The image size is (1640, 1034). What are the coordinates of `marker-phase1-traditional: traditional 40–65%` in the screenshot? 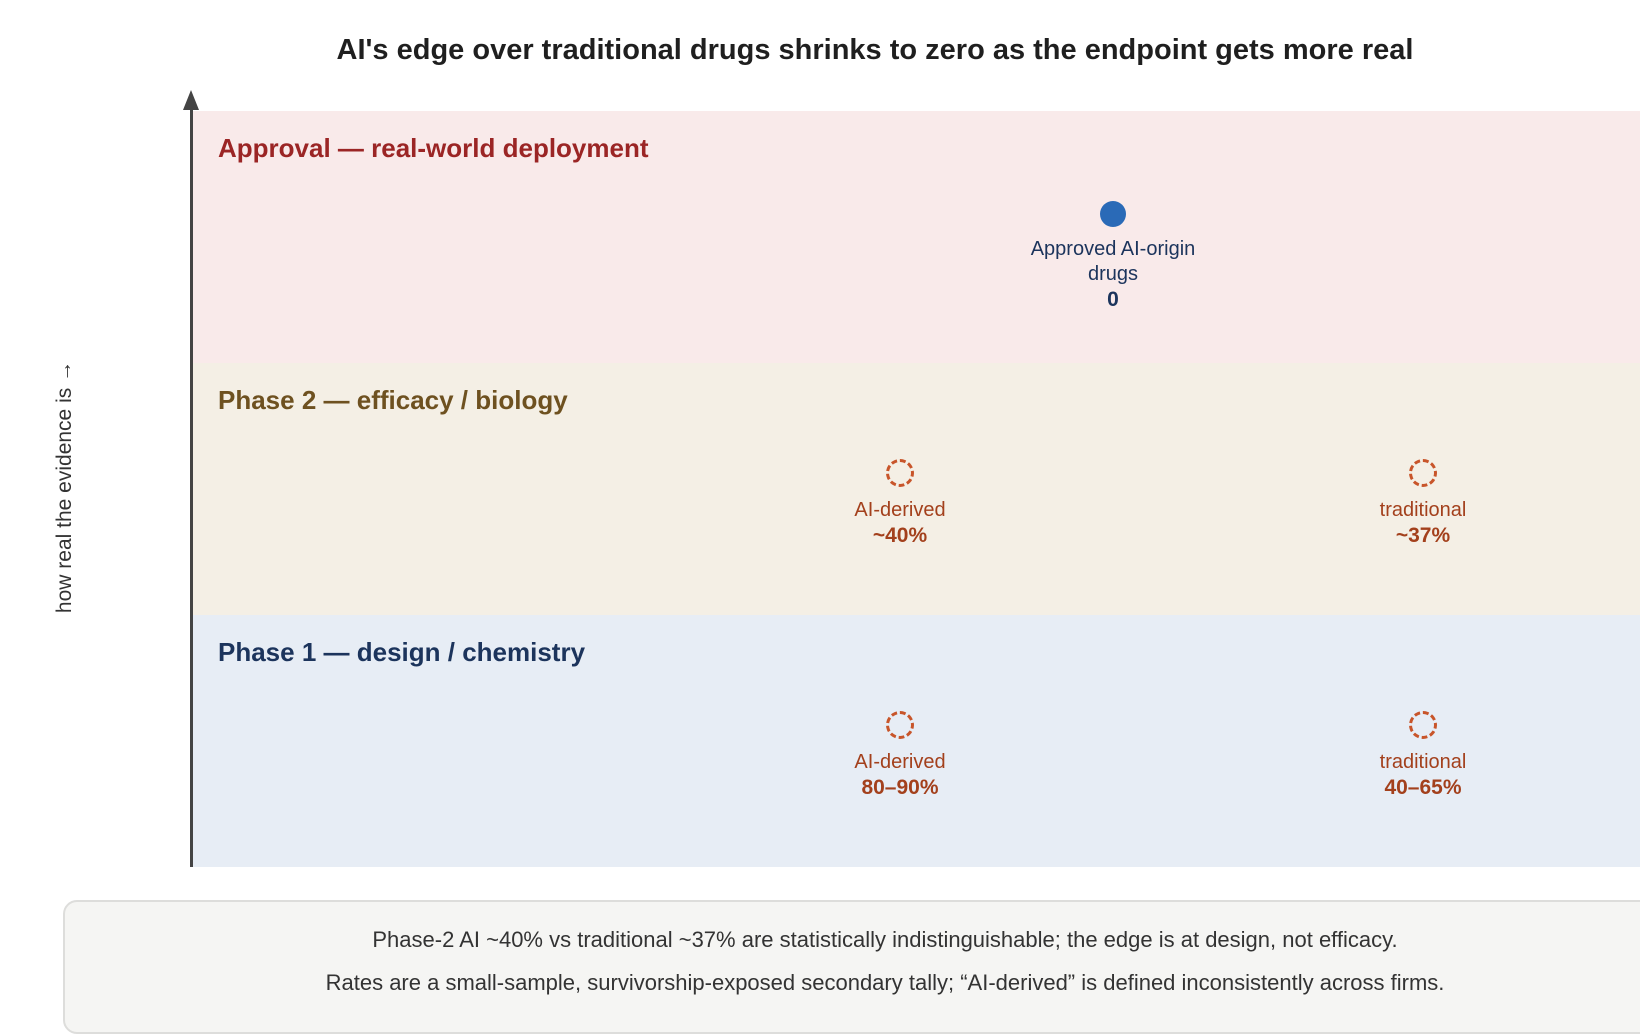 It's located at (1423, 756).